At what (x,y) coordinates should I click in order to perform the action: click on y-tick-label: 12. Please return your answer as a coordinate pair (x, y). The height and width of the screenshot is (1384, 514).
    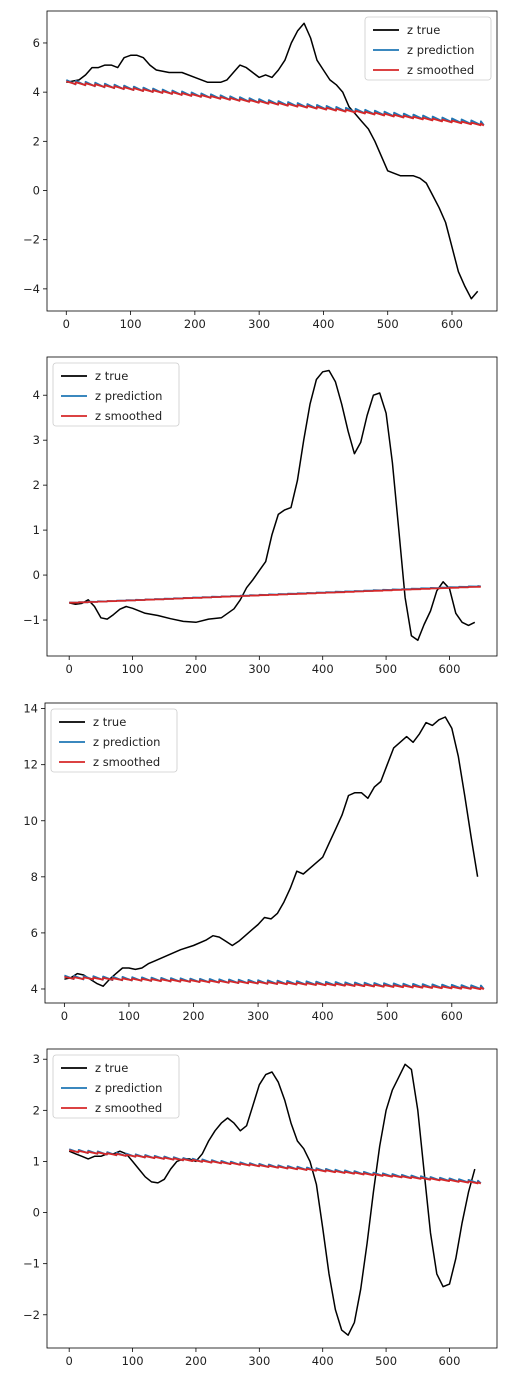
    Looking at the image, I should click on (30, 765).